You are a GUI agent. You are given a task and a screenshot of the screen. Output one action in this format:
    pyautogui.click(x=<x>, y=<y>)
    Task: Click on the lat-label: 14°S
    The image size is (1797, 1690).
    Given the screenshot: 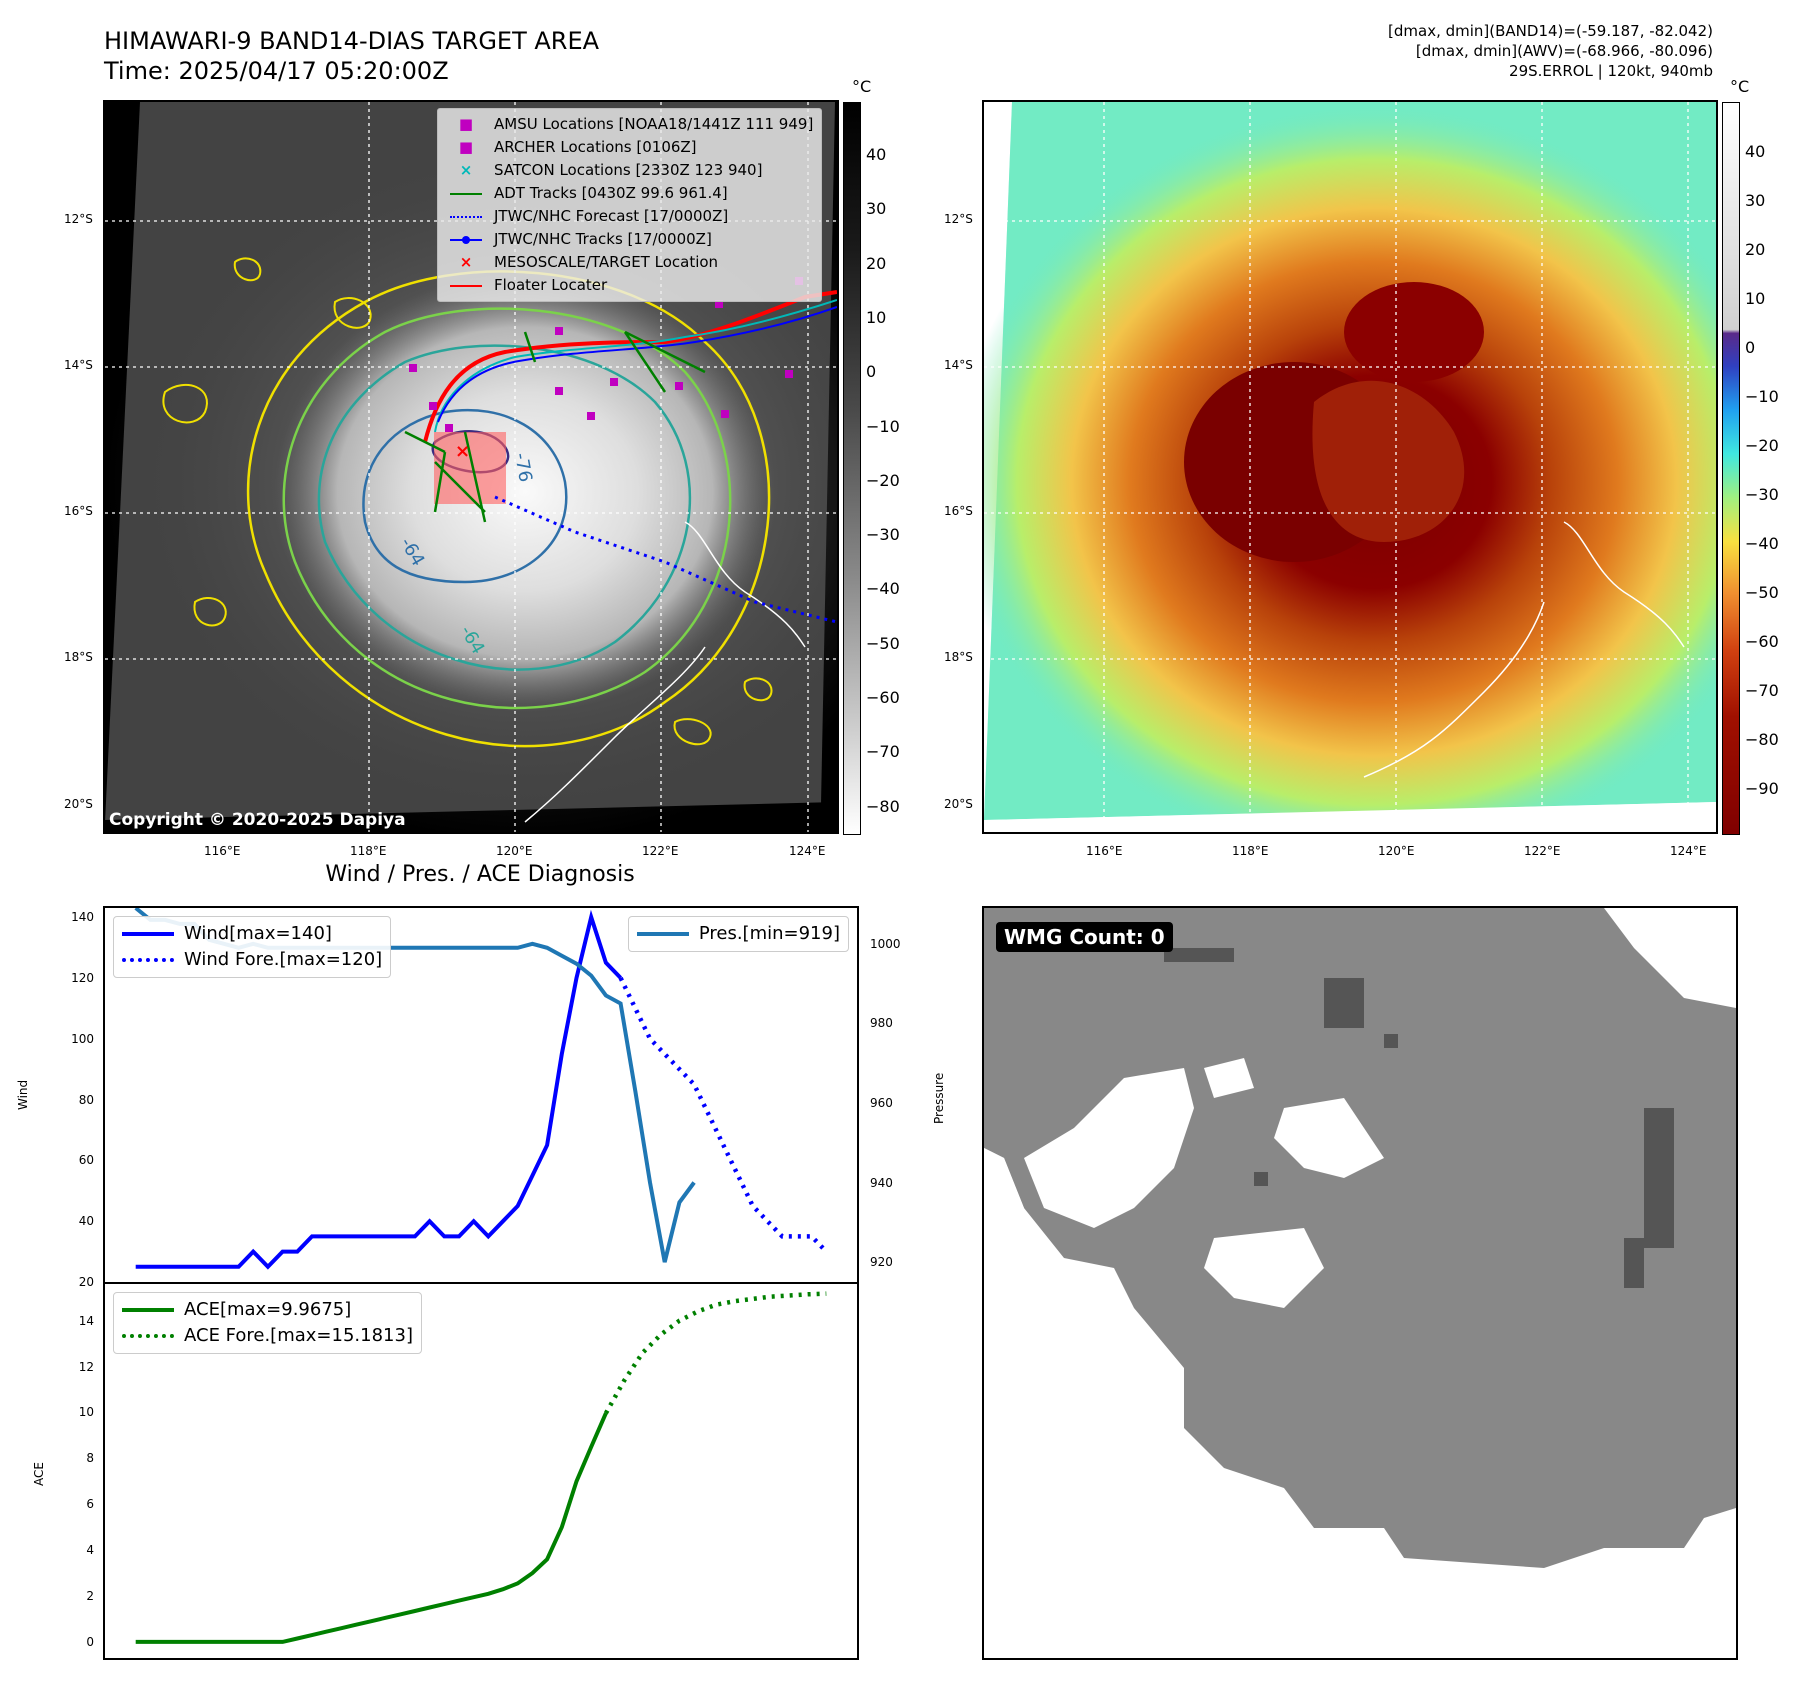 What is the action you would take?
    pyautogui.click(x=958, y=365)
    